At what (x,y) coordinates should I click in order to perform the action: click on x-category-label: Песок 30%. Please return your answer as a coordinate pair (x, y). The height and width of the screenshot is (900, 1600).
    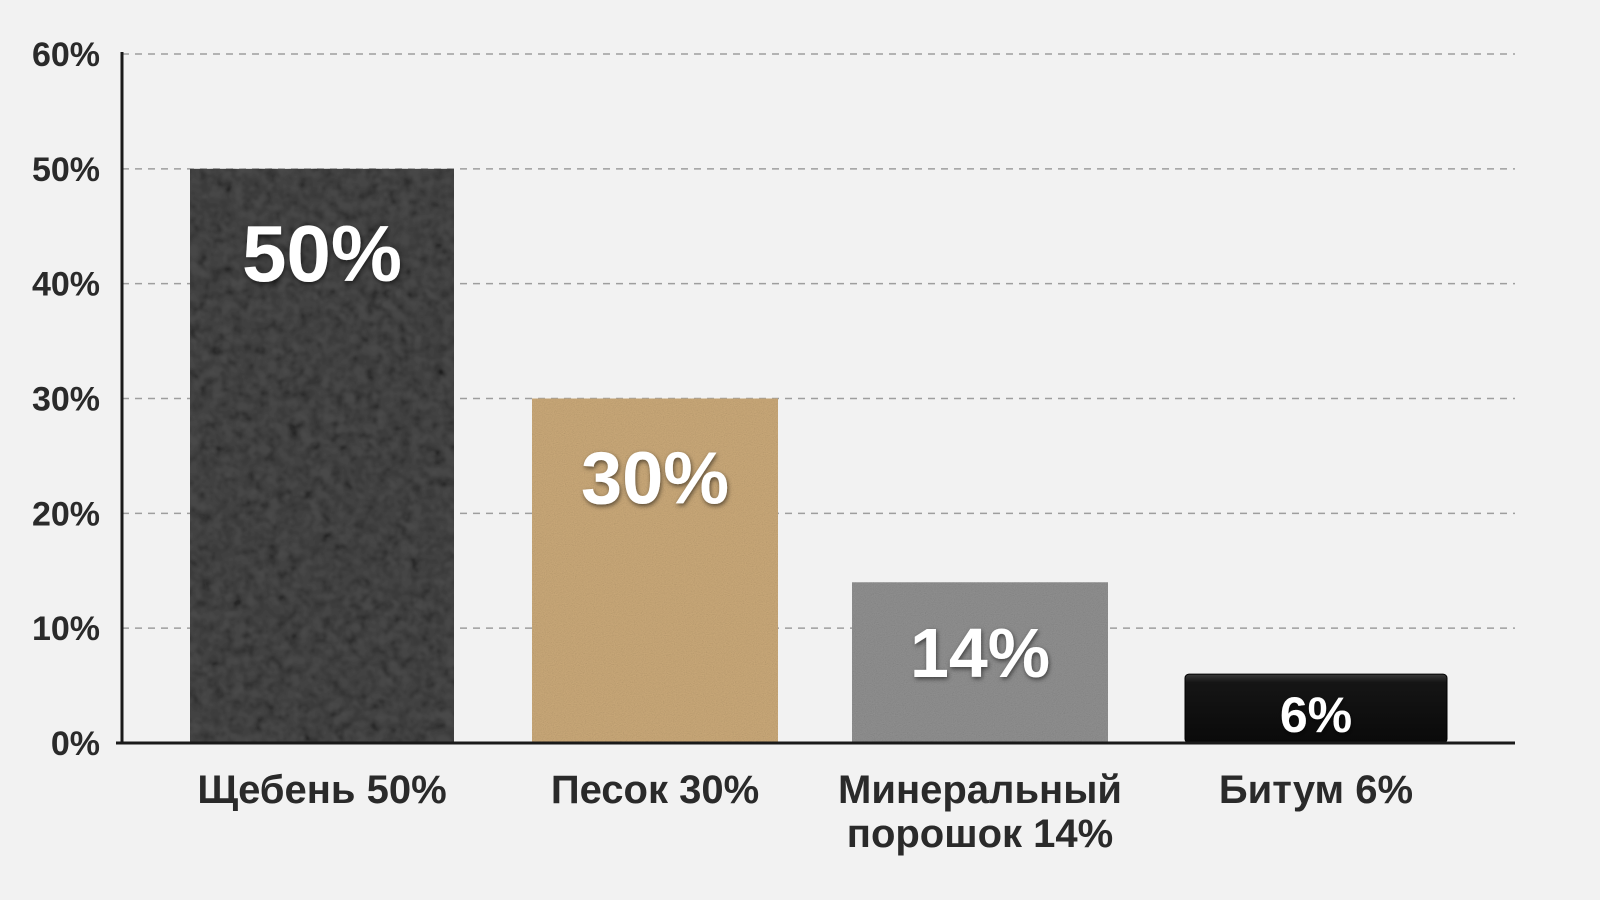
    Looking at the image, I should click on (655, 790).